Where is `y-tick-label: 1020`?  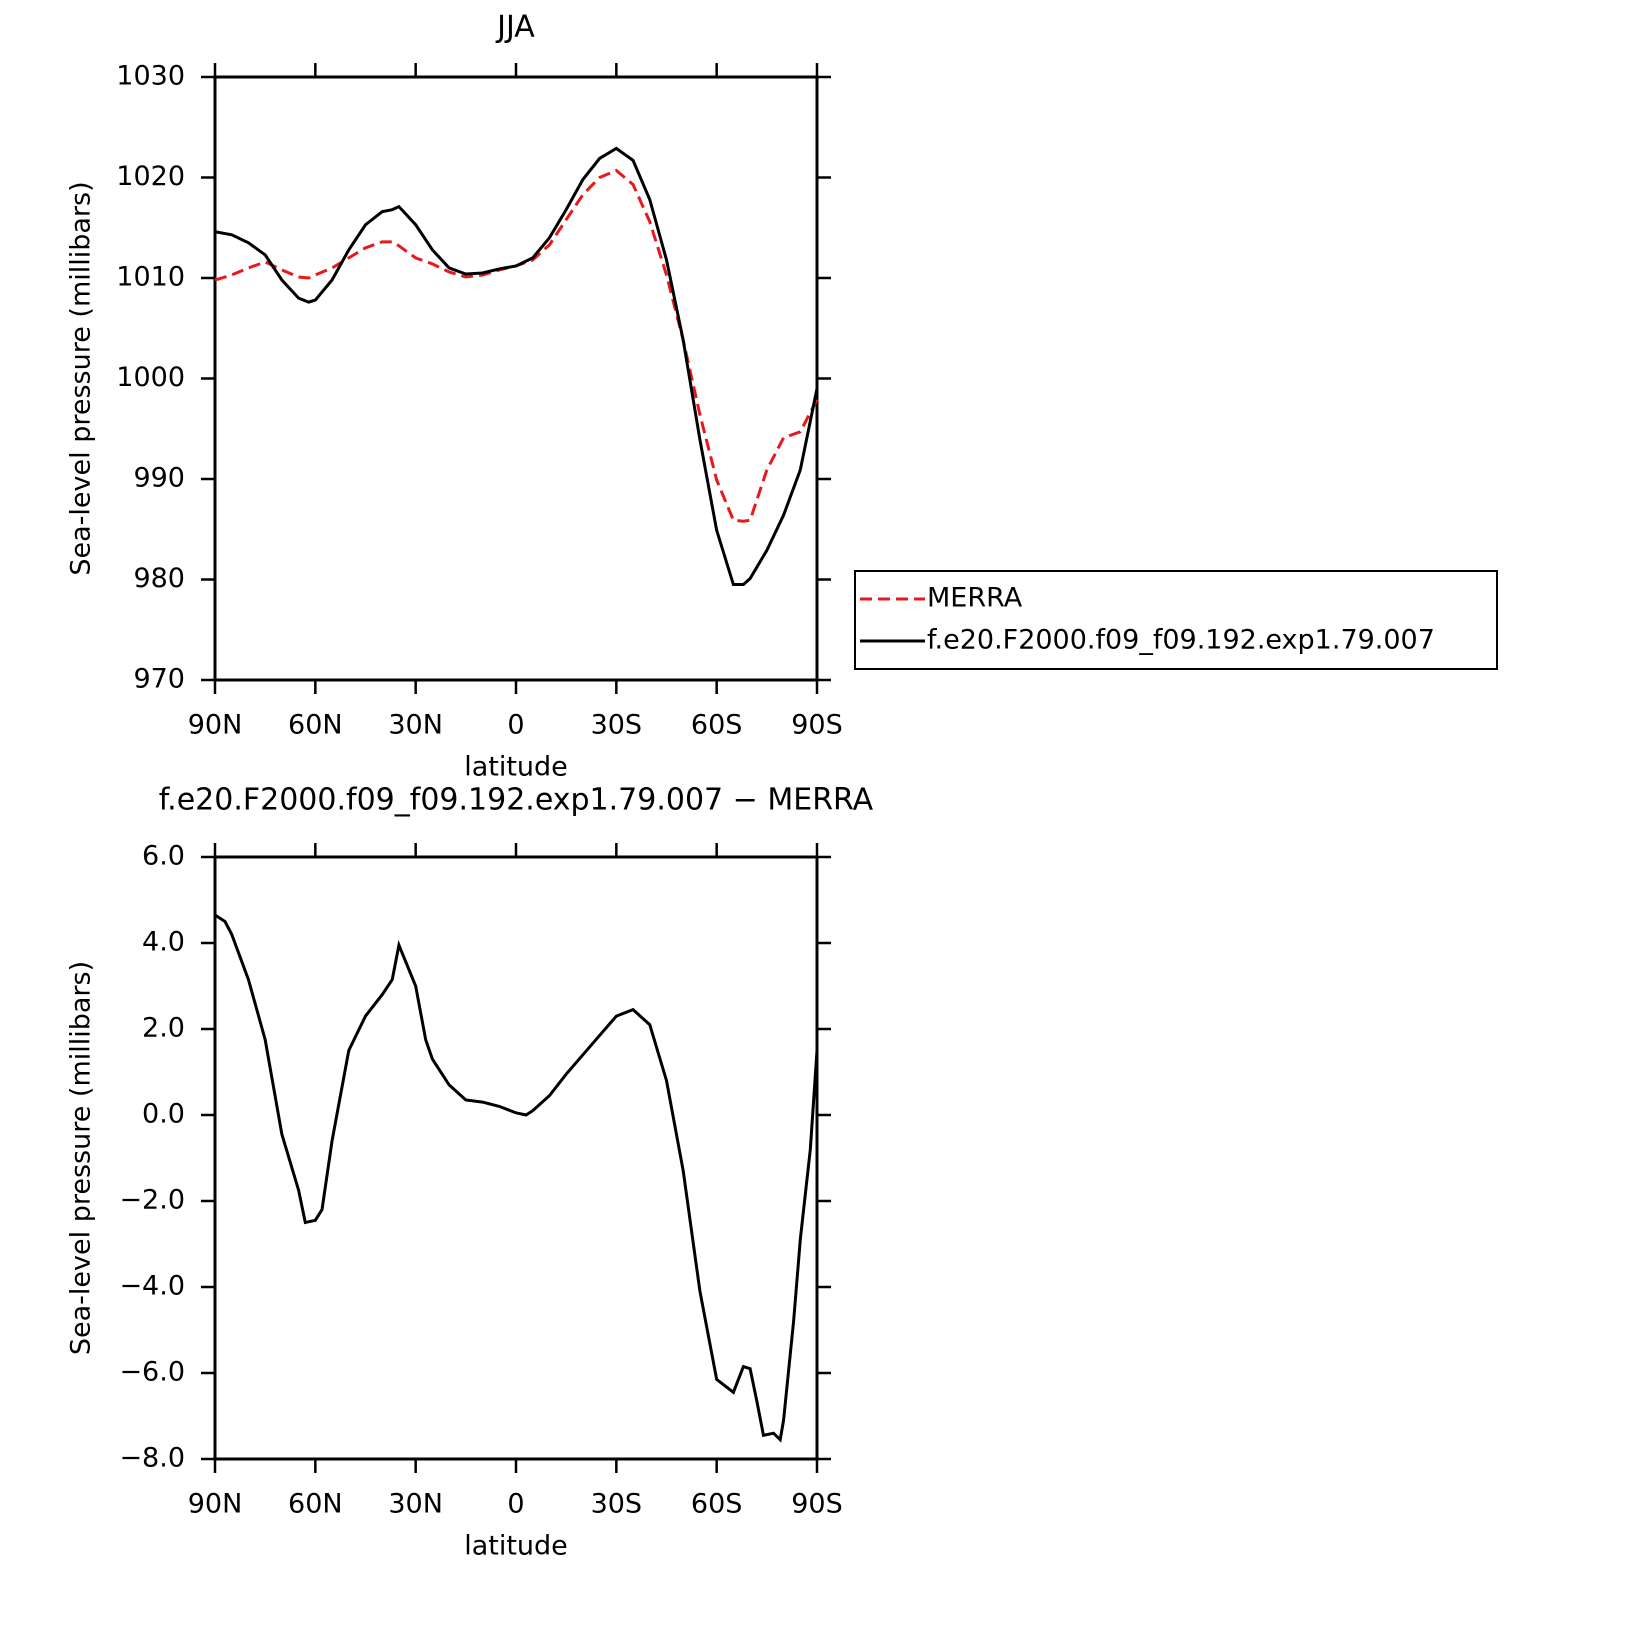
y-tick-label: 1020 is located at coordinates (150, 176).